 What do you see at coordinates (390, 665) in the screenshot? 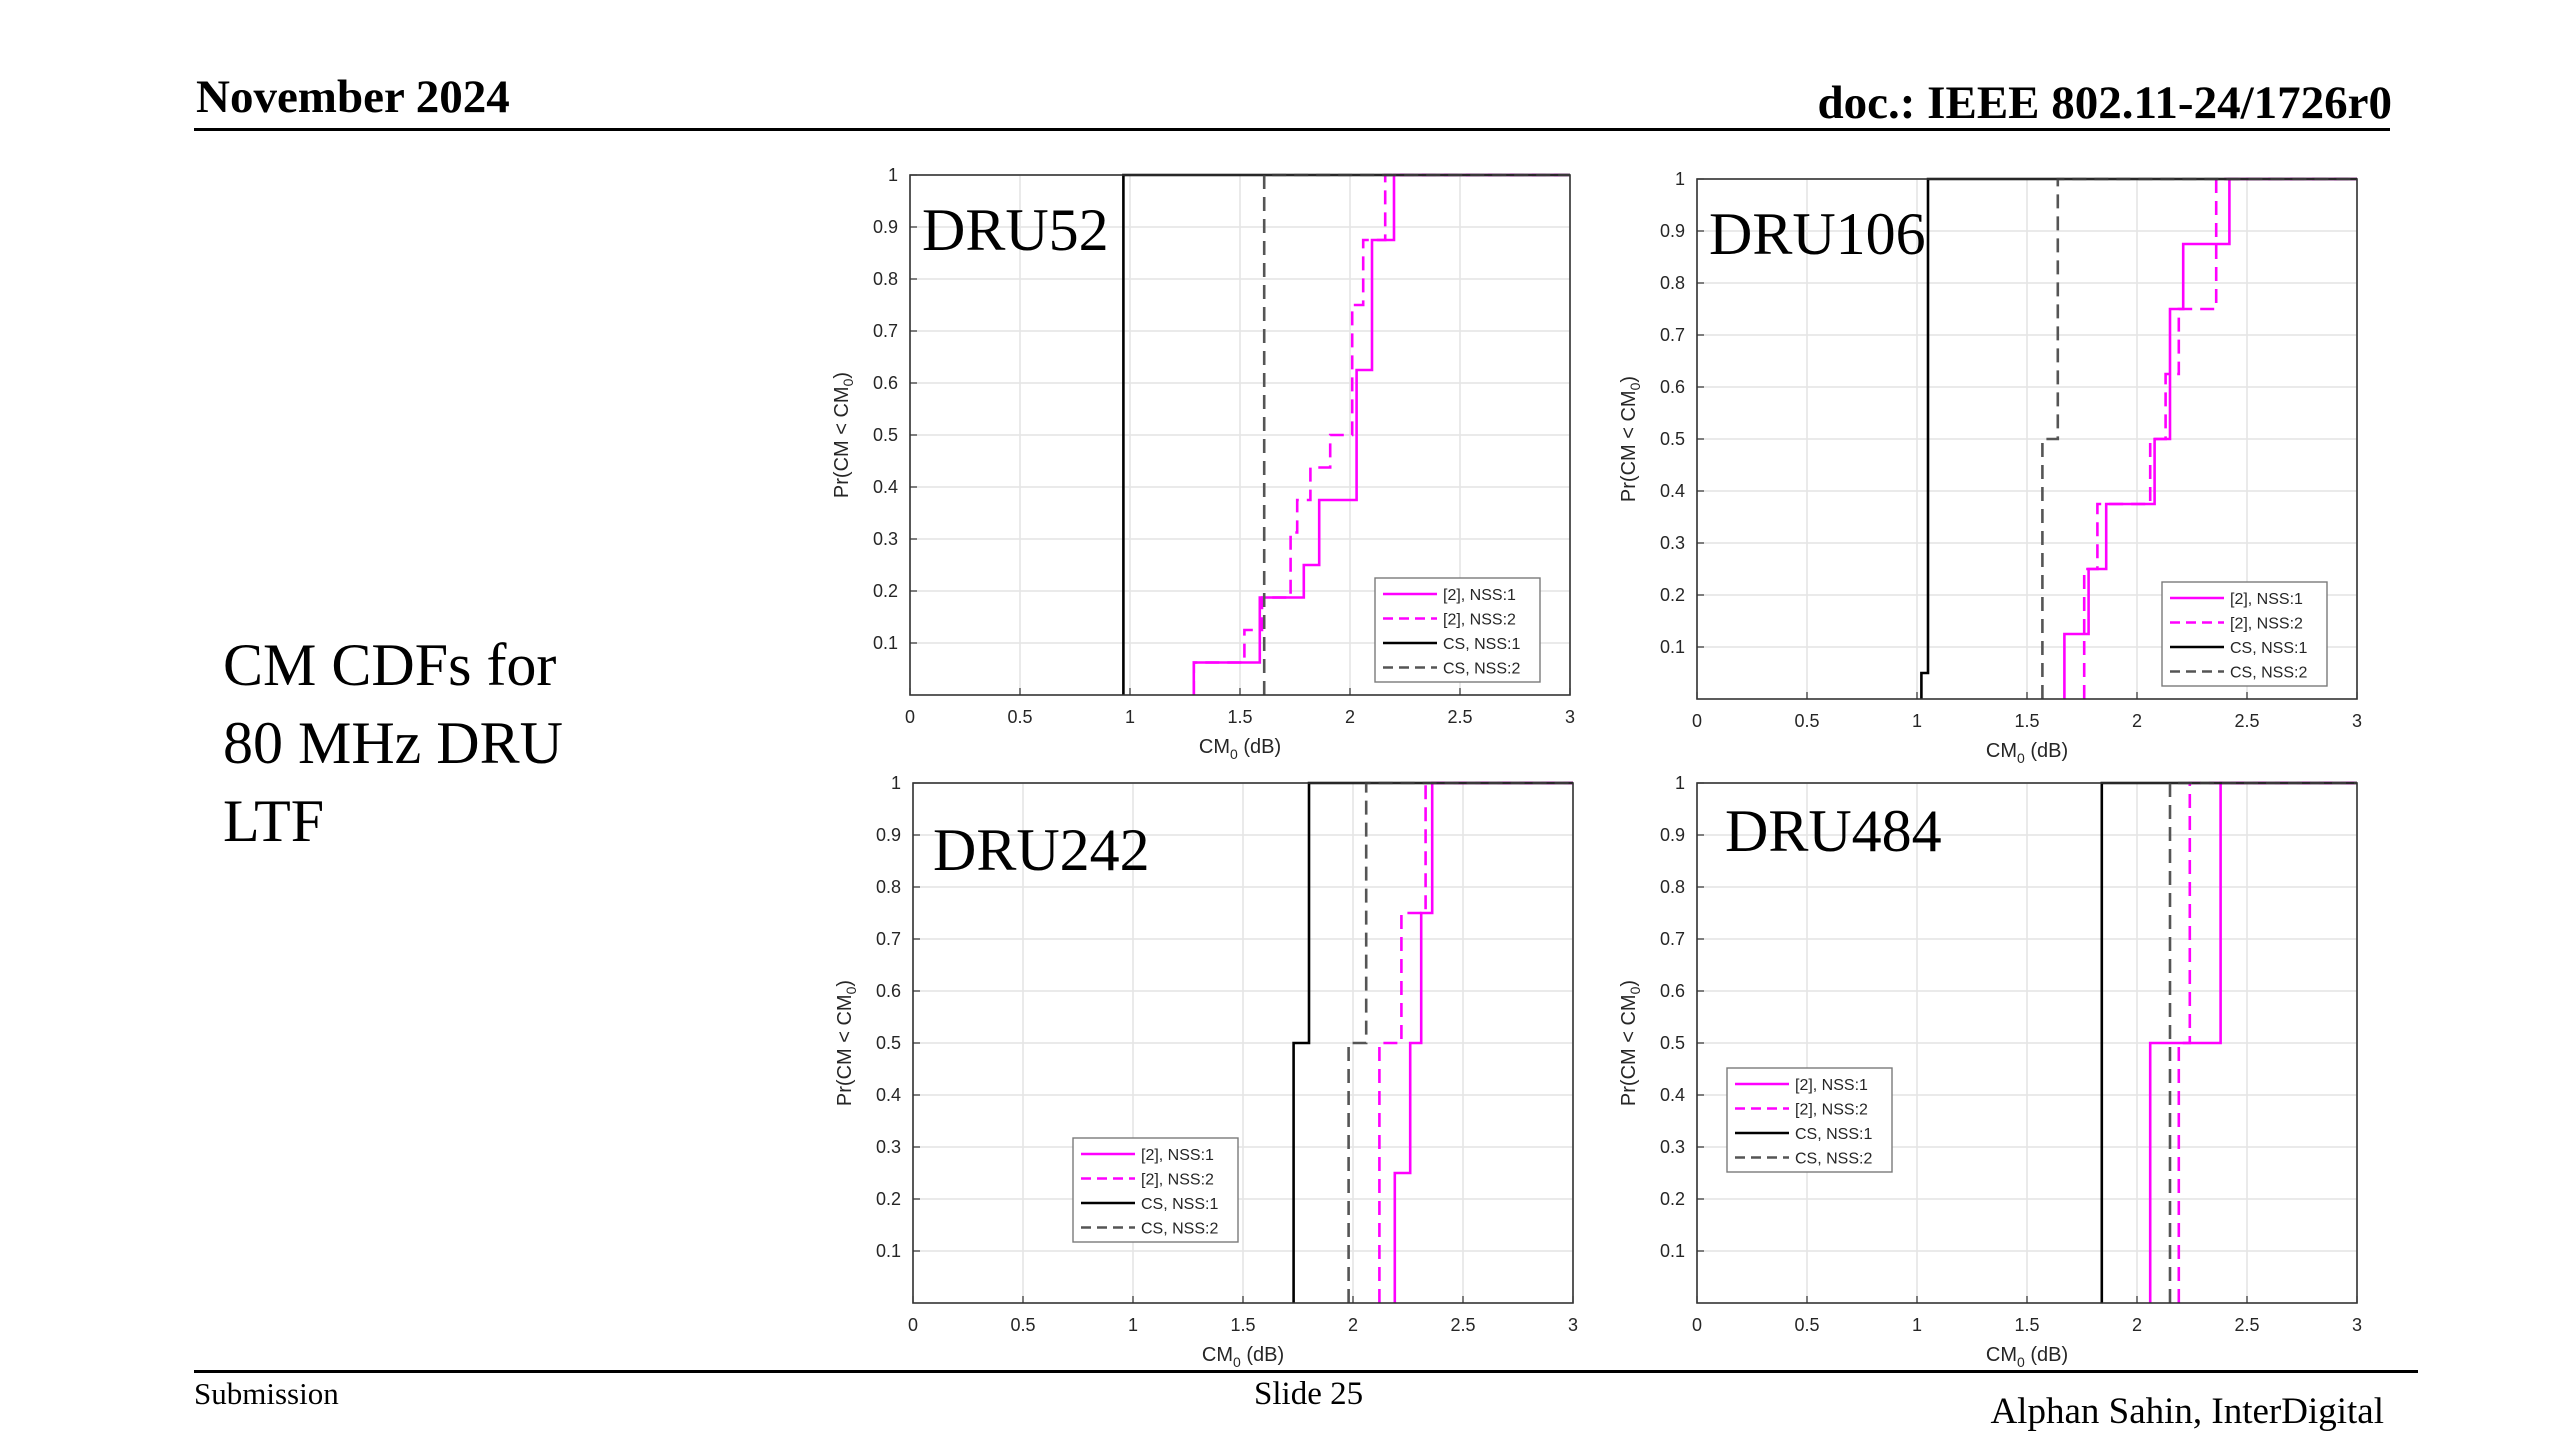
I see `slide-title-line-1: CM CDFs for` at bounding box center [390, 665].